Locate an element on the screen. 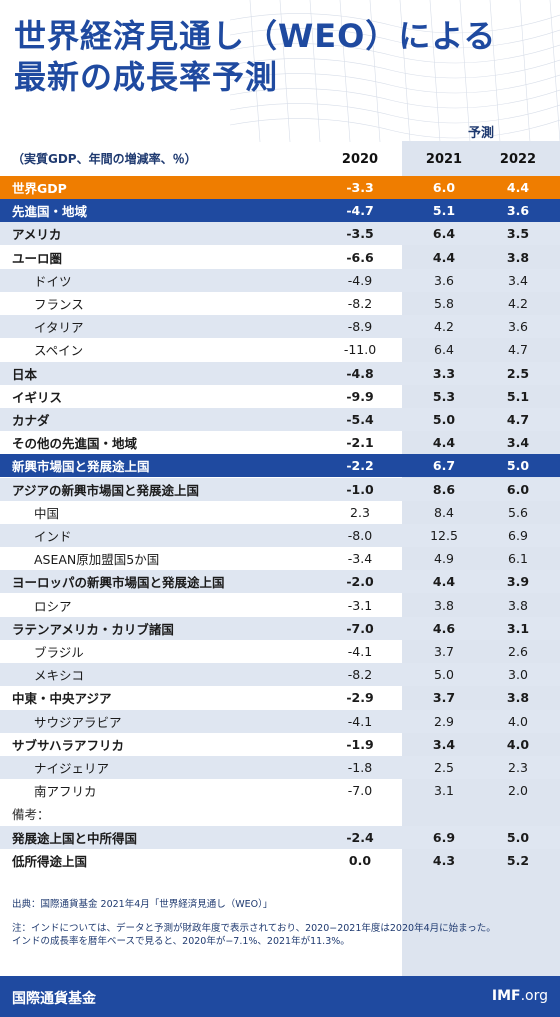  row-value-2021: 5.3 is located at coordinates (444, 396).